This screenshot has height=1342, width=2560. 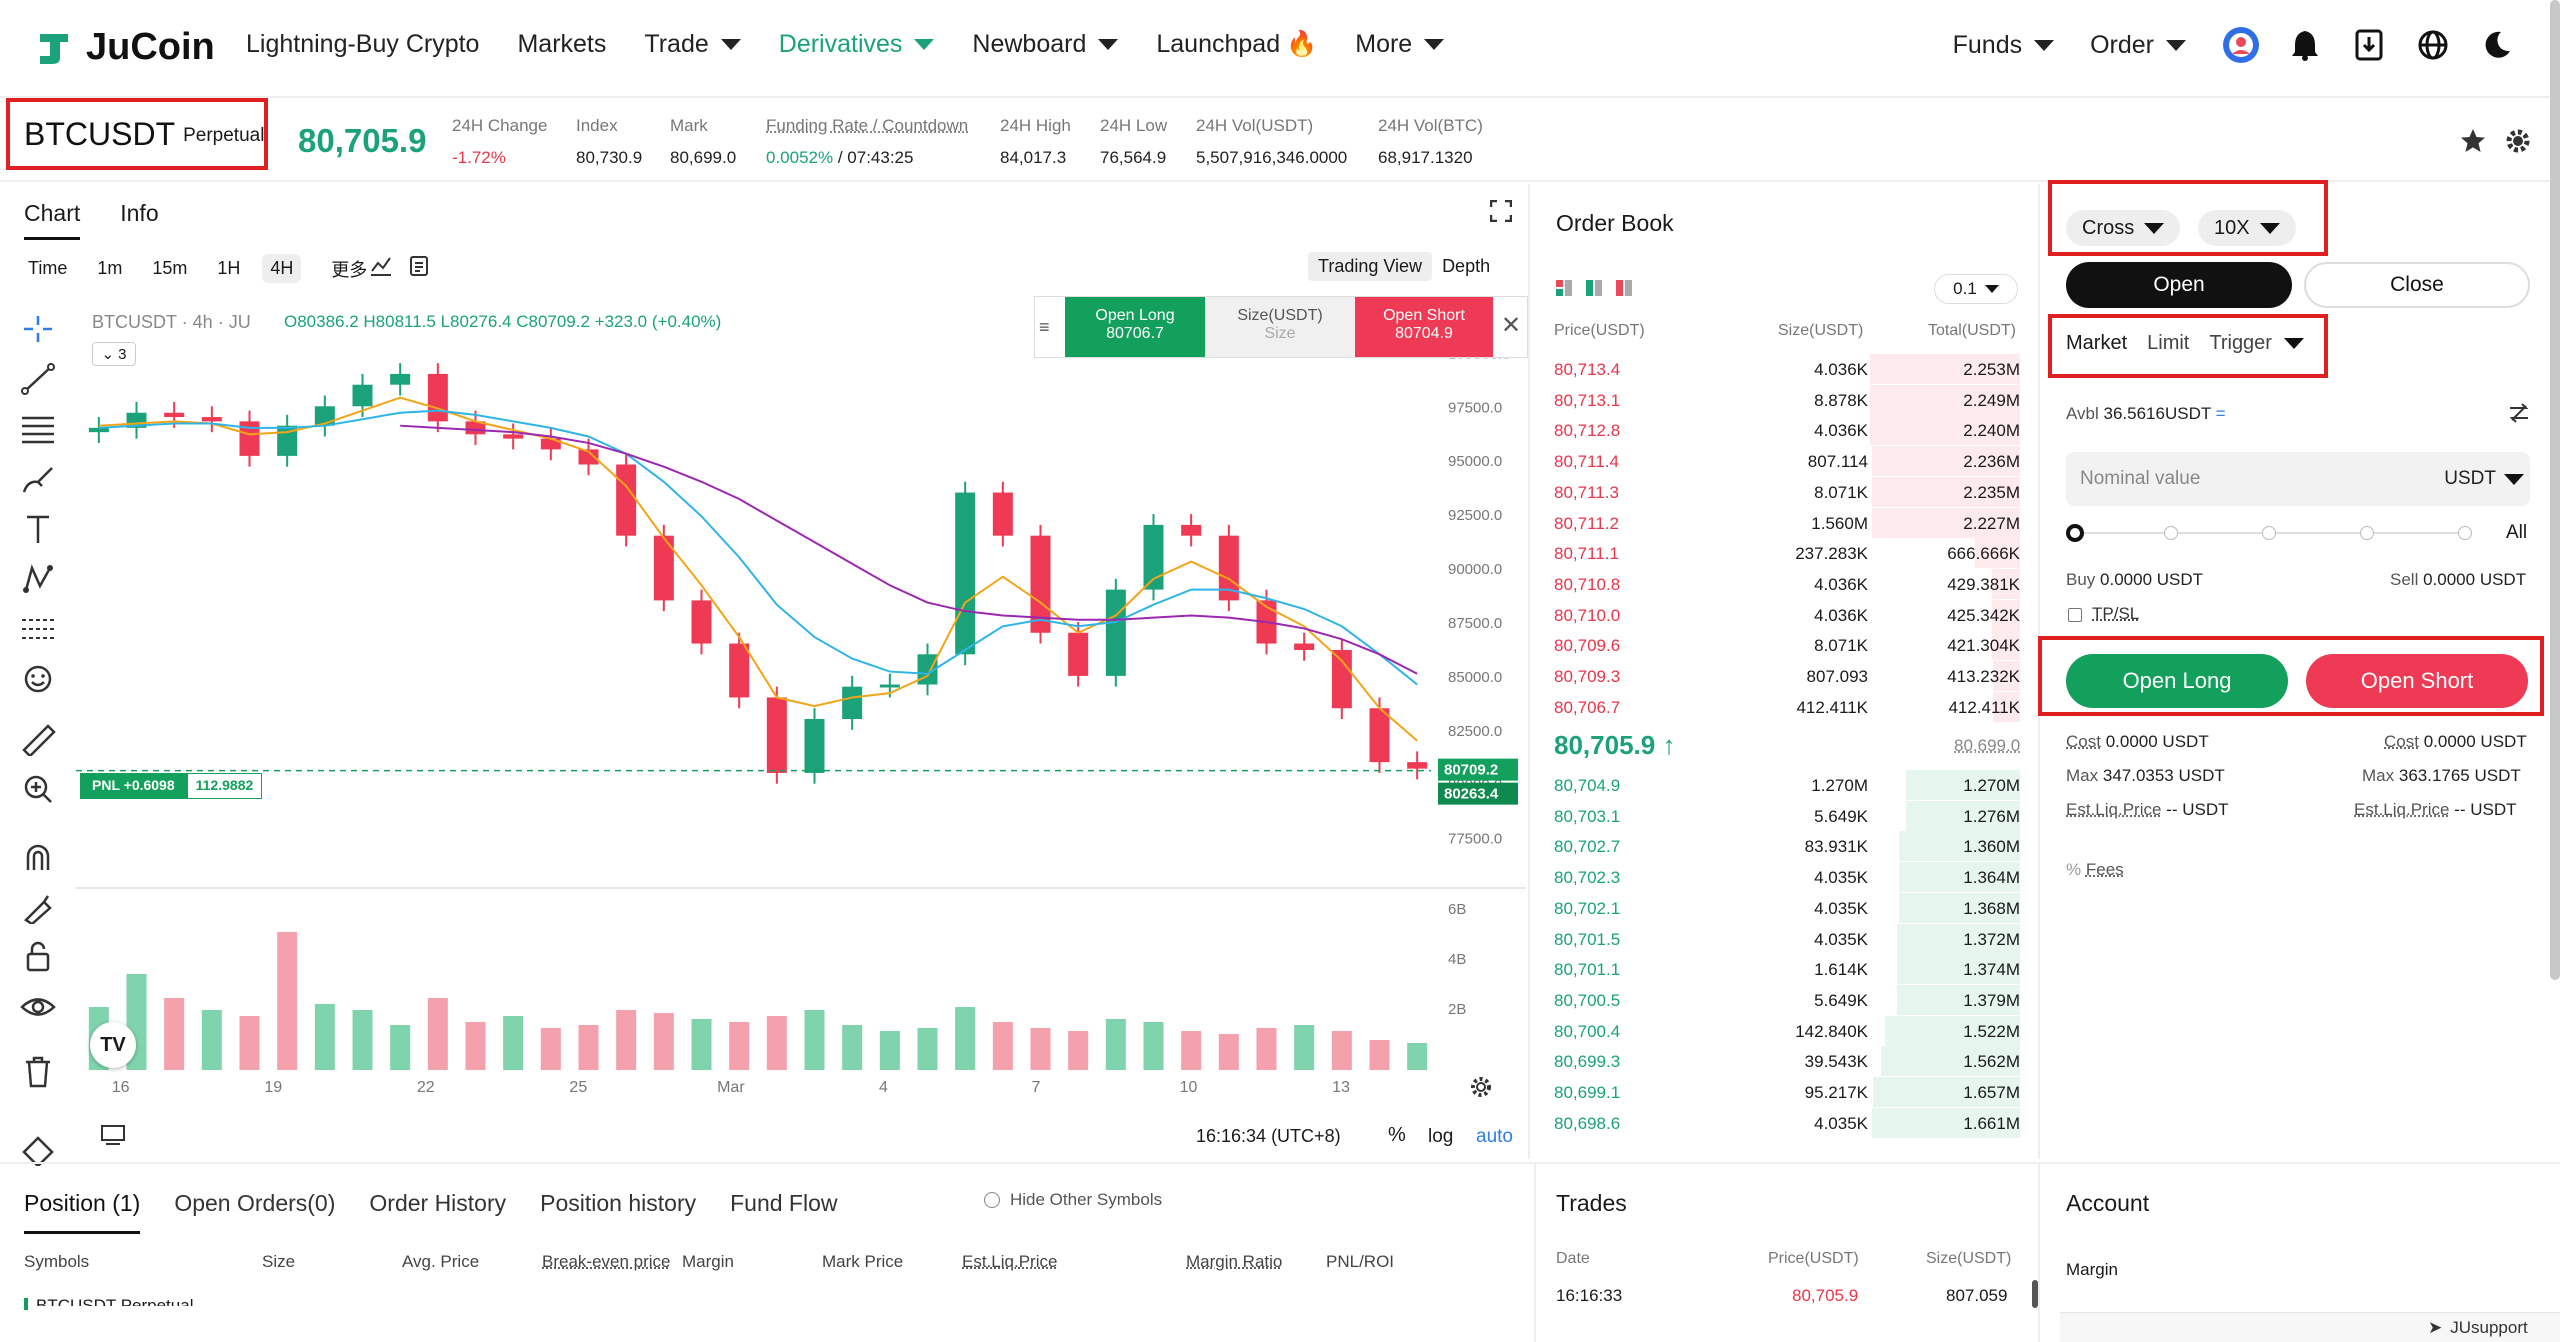 What do you see at coordinates (2298, 479) in the screenshot?
I see `nominal-value-input: Nominal value USDT` at bounding box center [2298, 479].